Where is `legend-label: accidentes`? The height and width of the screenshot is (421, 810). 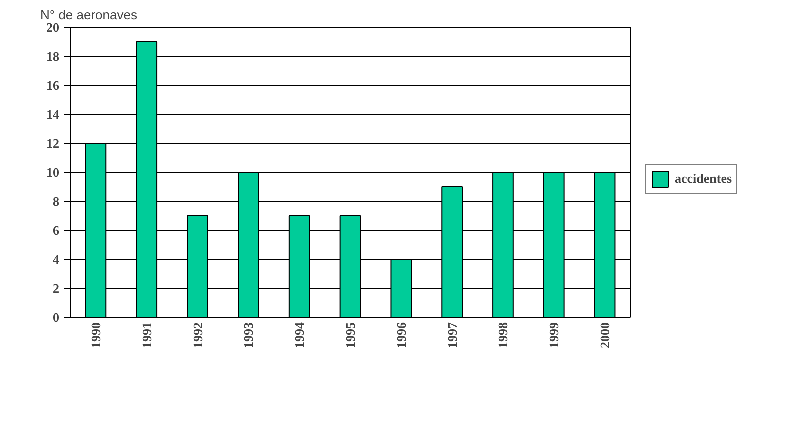 legend-label: accidentes is located at coordinates (703, 178).